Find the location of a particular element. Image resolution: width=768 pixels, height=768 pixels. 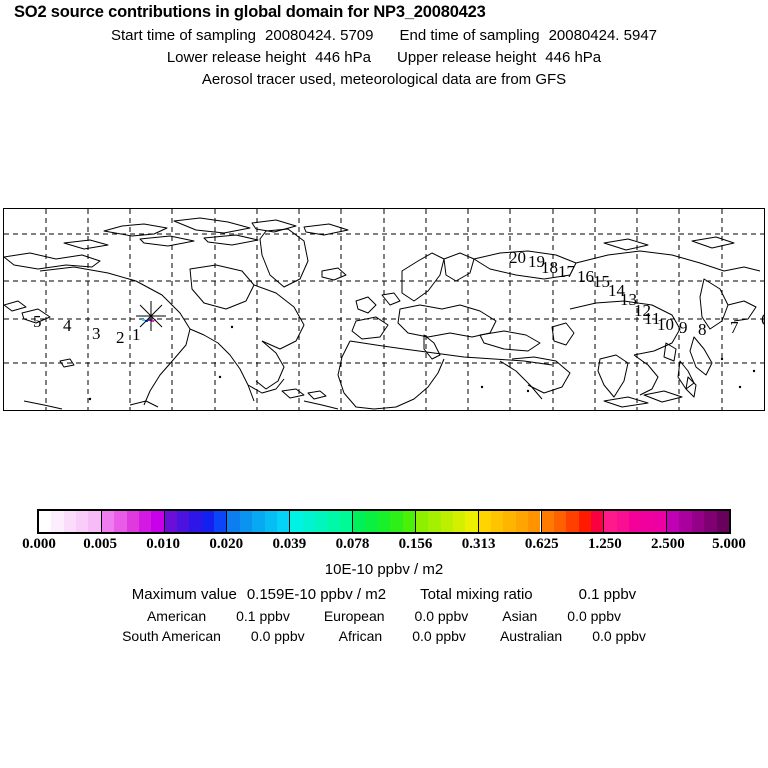

colorbar-tick-2: 0.010 is located at coordinates (163, 544).